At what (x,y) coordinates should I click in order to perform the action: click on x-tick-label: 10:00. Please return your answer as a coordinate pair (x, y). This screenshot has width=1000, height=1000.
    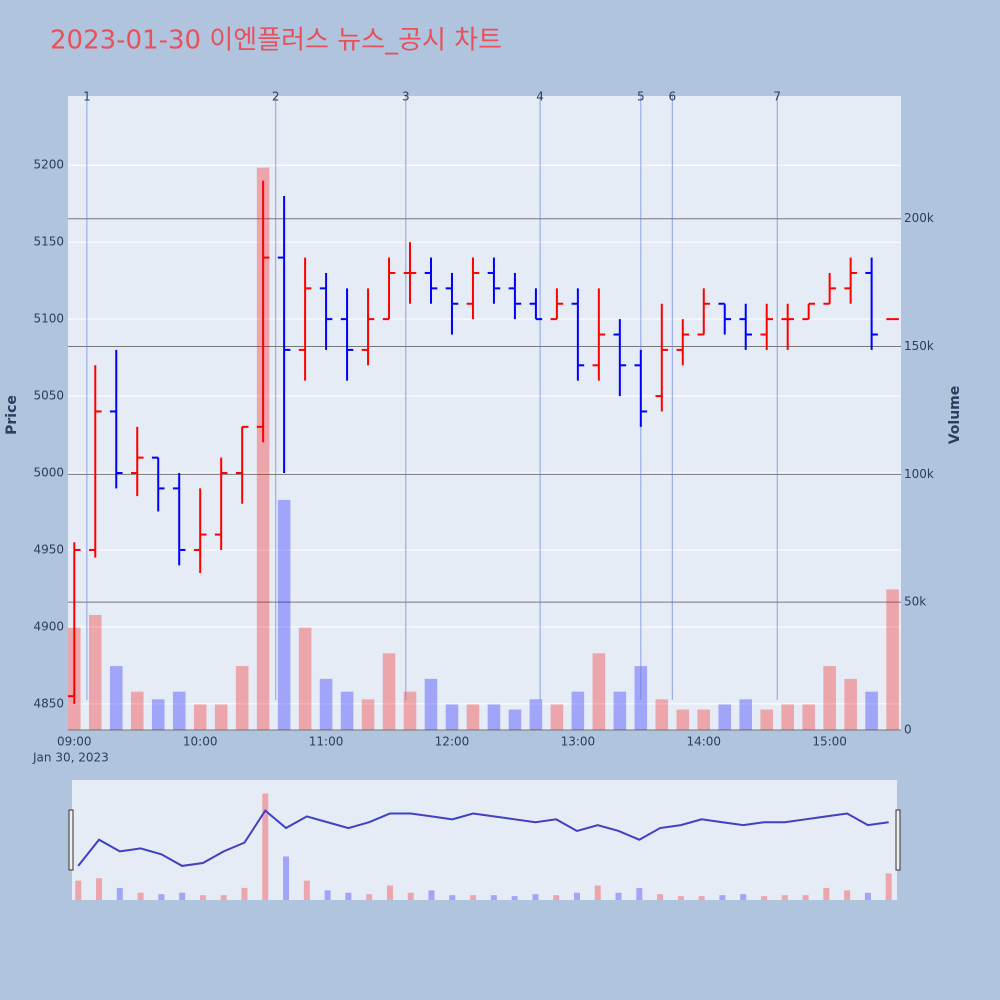
    Looking at the image, I should click on (200, 742).